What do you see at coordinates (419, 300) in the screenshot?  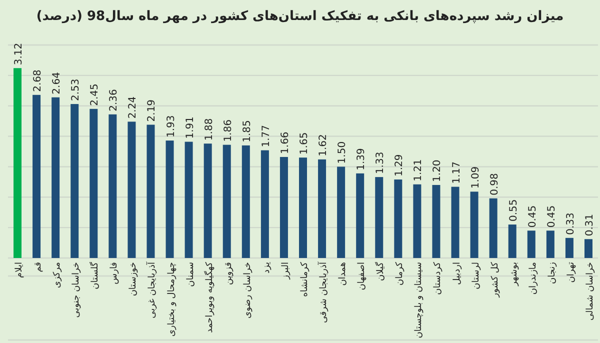 I see `x-tick-label: سیستان و بلوچستان` at bounding box center [419, 300].